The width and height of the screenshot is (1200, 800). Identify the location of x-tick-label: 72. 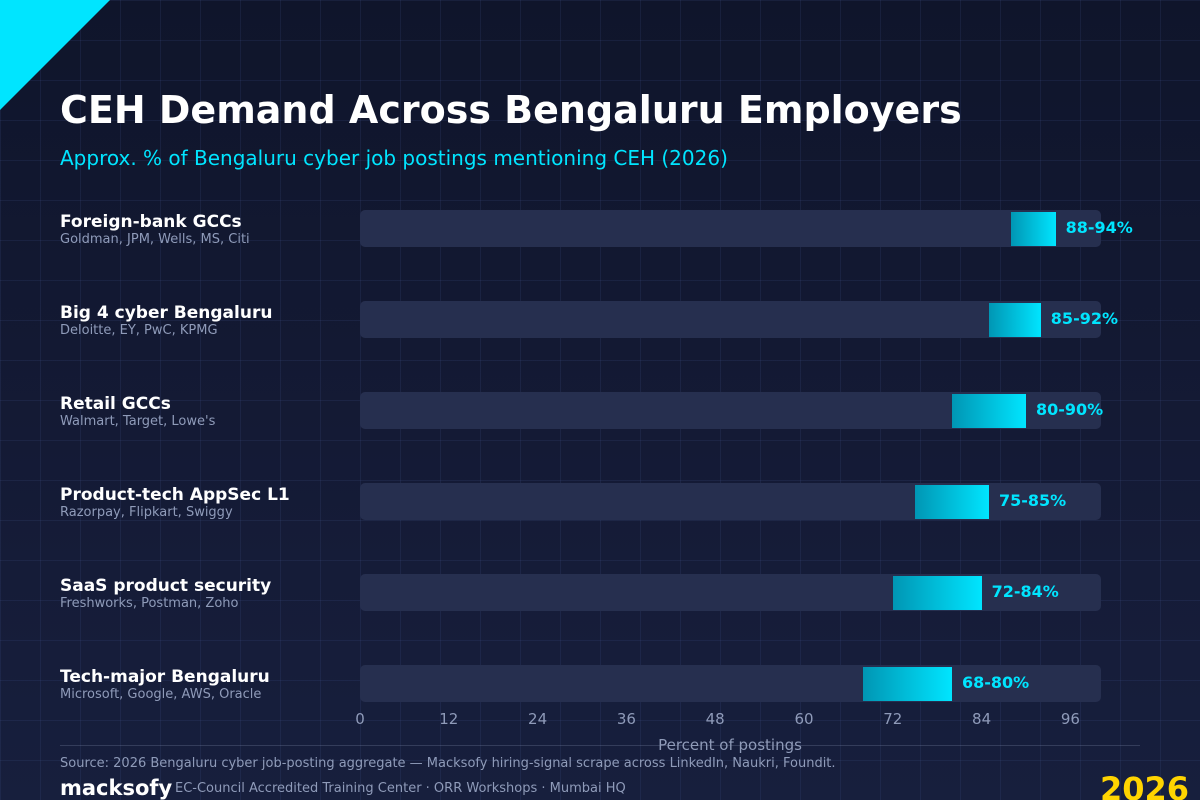
(893, 719).